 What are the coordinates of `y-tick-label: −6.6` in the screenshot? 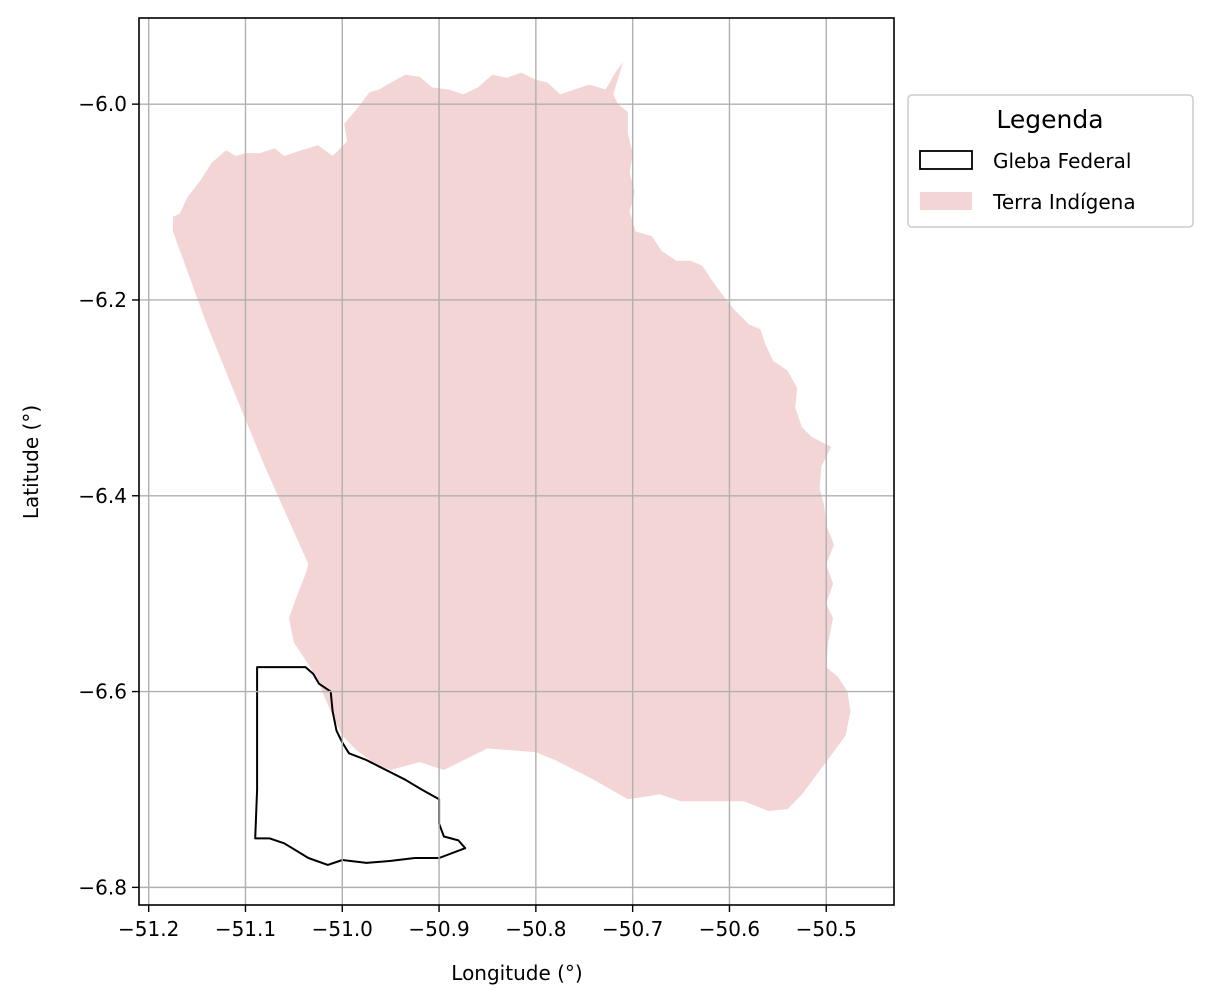 It's located at (102, 692).